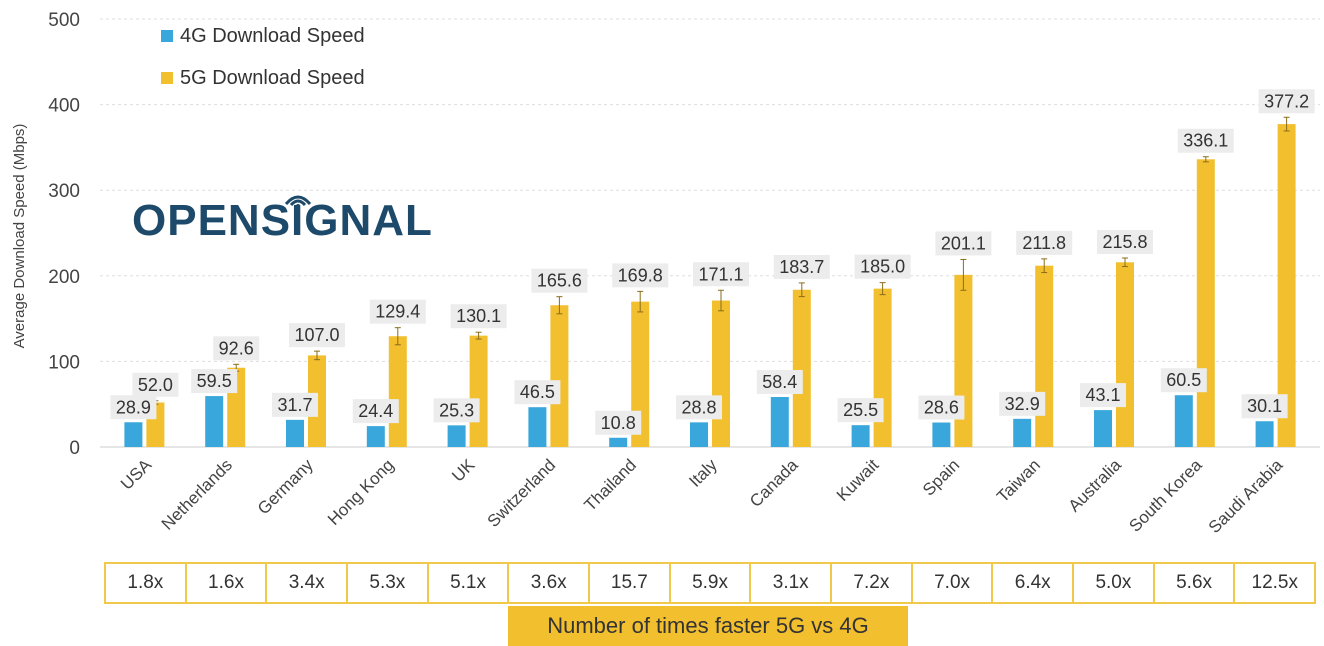 Image resolution: width=1324 pixels, height=646 pixels. I want to click on ratio-cell: 12.5x, so click(1274, 582).